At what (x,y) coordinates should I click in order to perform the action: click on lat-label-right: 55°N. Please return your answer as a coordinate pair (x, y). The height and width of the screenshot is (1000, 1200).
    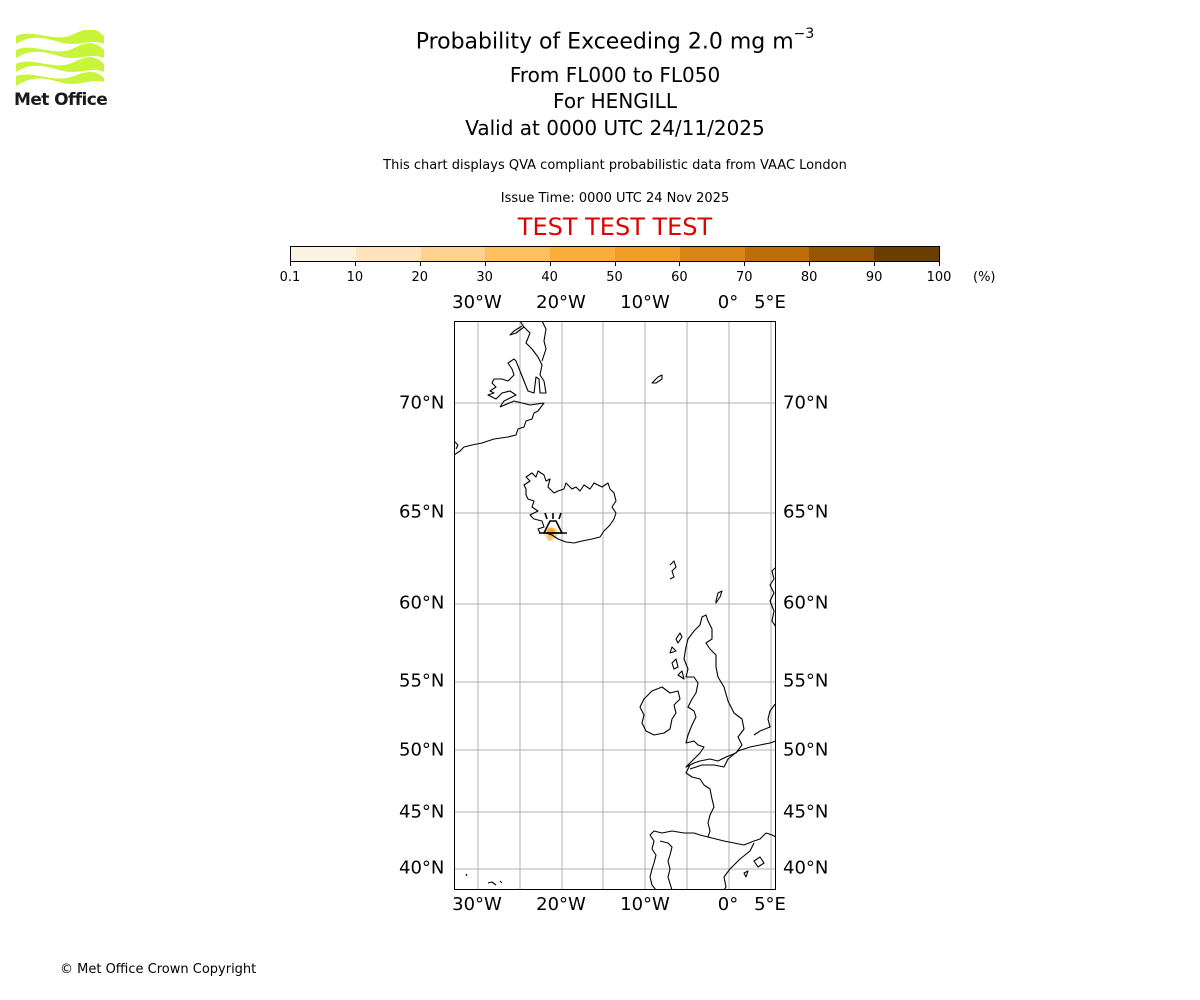
    Looking at the image, I should click on (806, 681).